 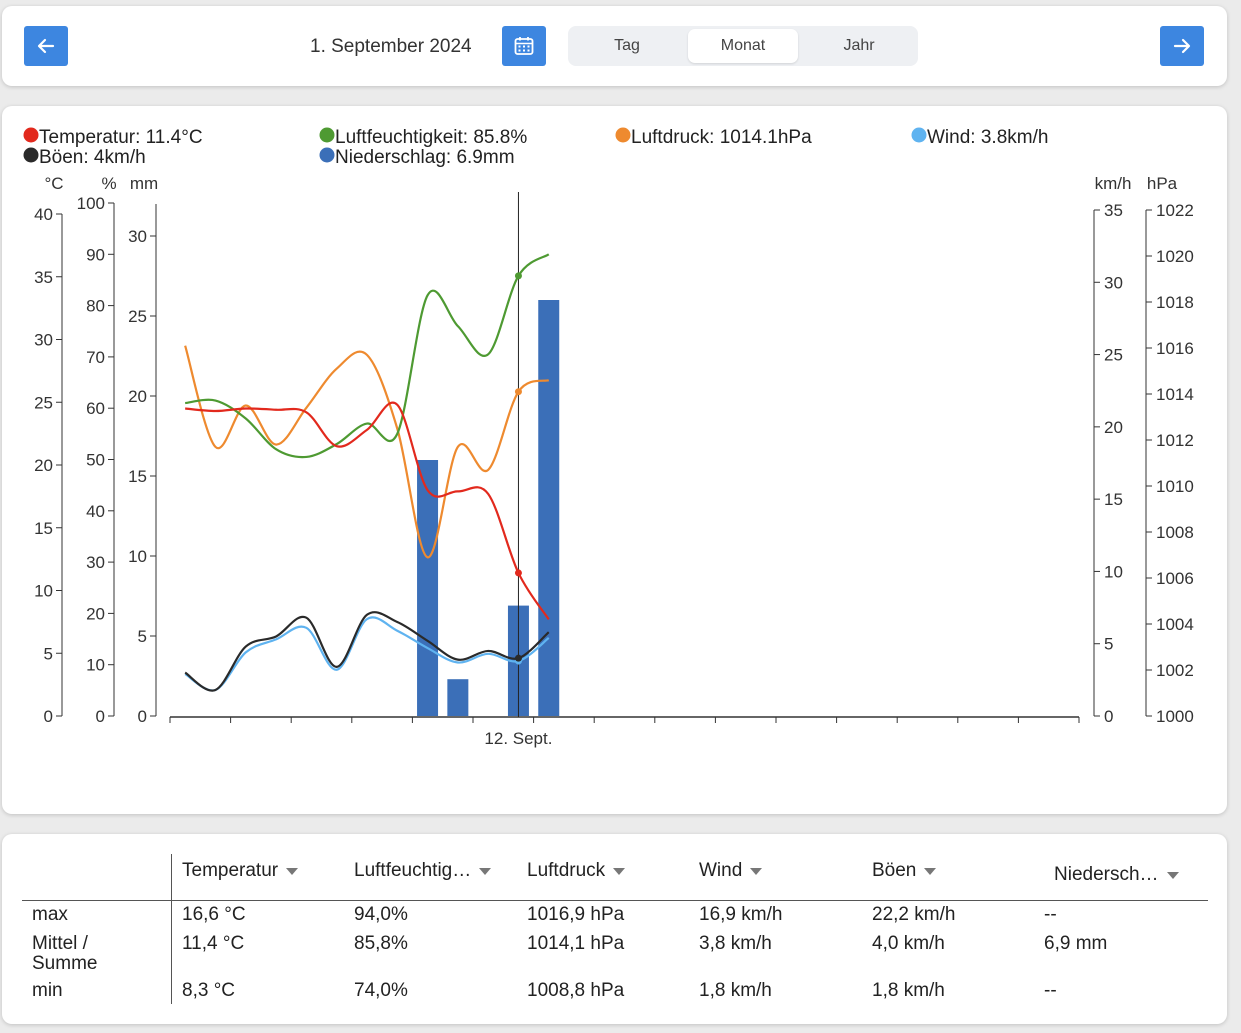 I want to click on axis-tick-label-temp: 25, so click(x=43, y=402).